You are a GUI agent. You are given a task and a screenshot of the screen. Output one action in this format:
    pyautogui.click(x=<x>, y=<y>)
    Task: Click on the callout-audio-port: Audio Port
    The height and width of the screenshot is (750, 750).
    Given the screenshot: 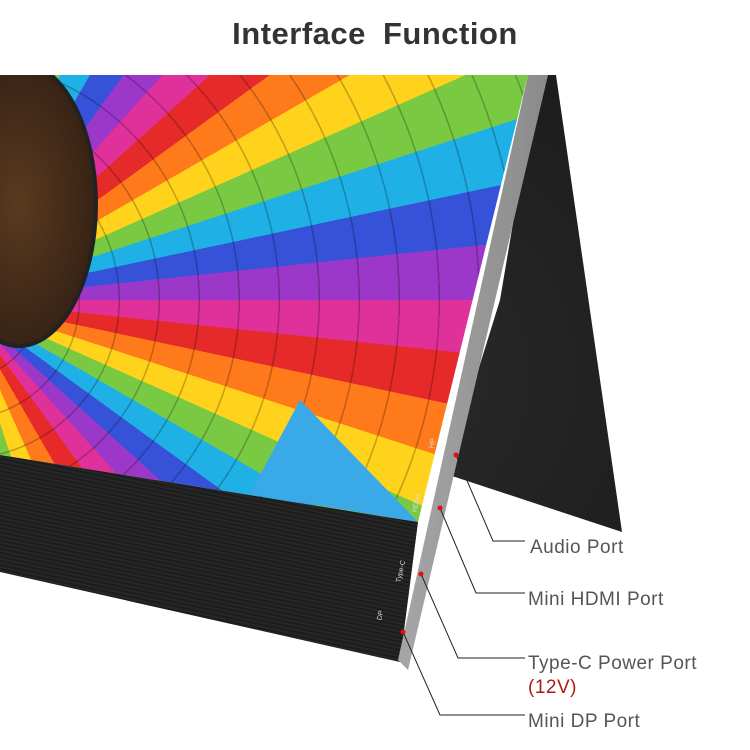 What is the action you would take?
    pyautogui.click(x=577, y=547)
    